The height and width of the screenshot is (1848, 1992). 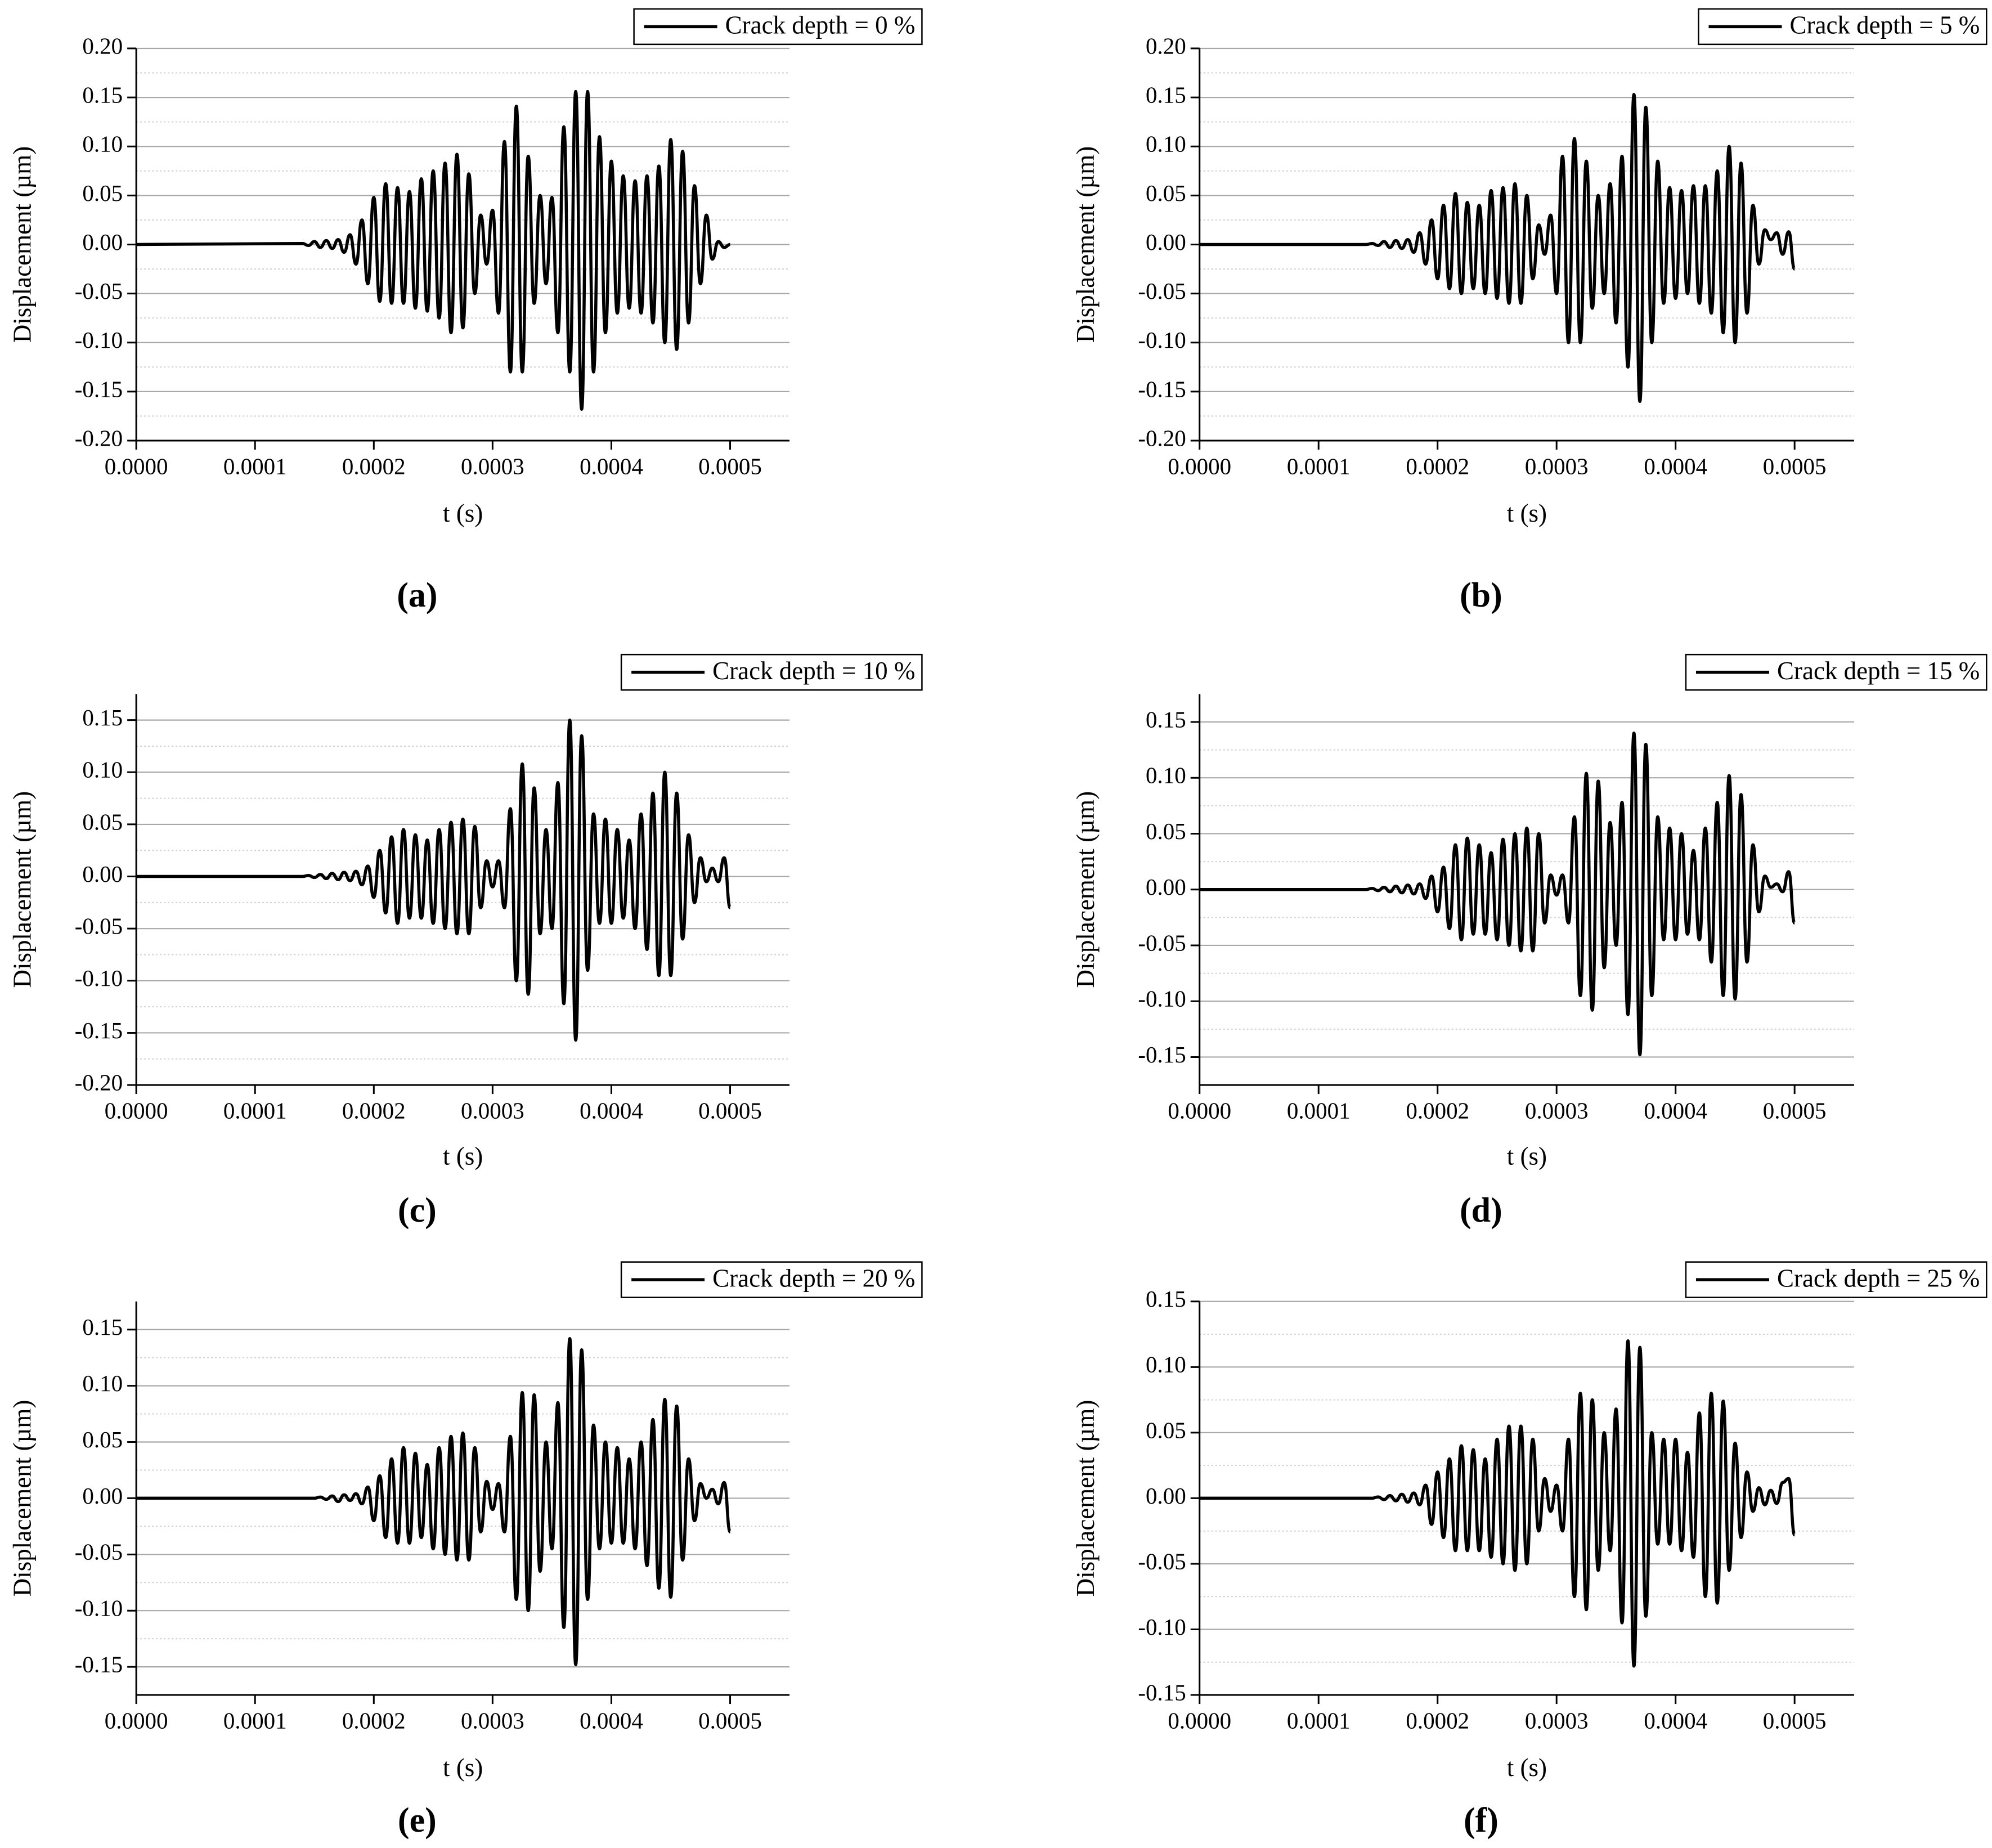 I want to click on legend: Crack depth = 15 %, so click(x=1836, y=672).